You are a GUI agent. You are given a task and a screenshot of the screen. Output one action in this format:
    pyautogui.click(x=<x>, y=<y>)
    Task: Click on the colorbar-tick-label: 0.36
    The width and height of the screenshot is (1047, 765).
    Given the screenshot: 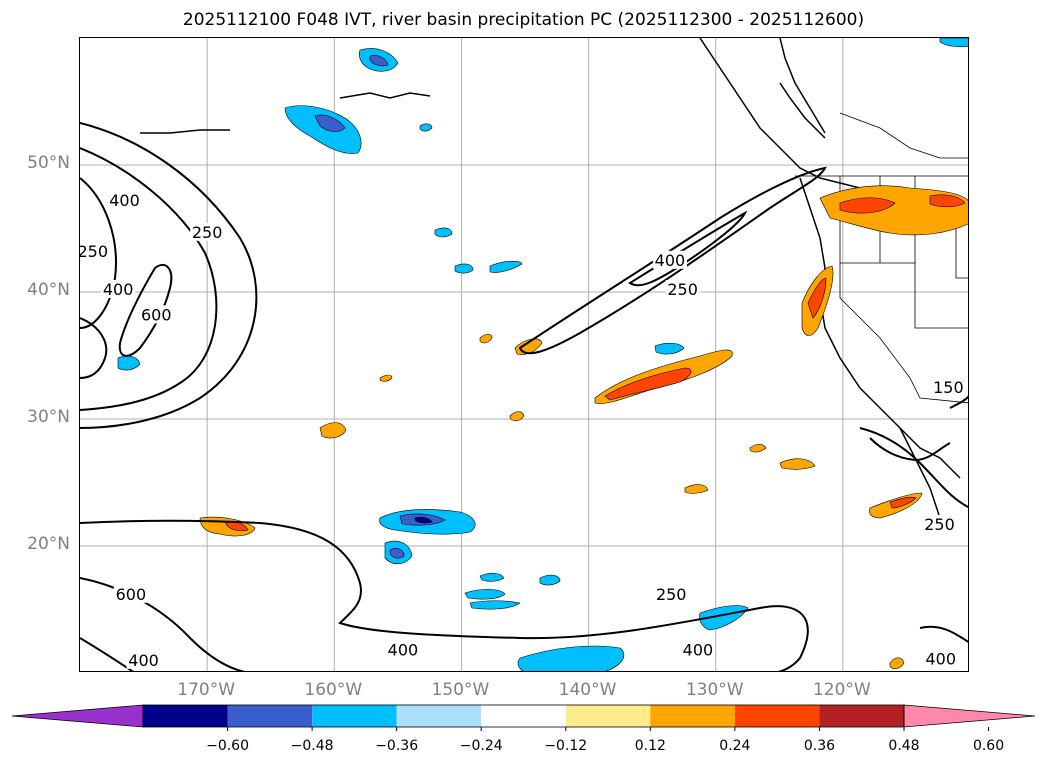 What is the action you would take?
    pyautogui.click(x=819, y=746)
    